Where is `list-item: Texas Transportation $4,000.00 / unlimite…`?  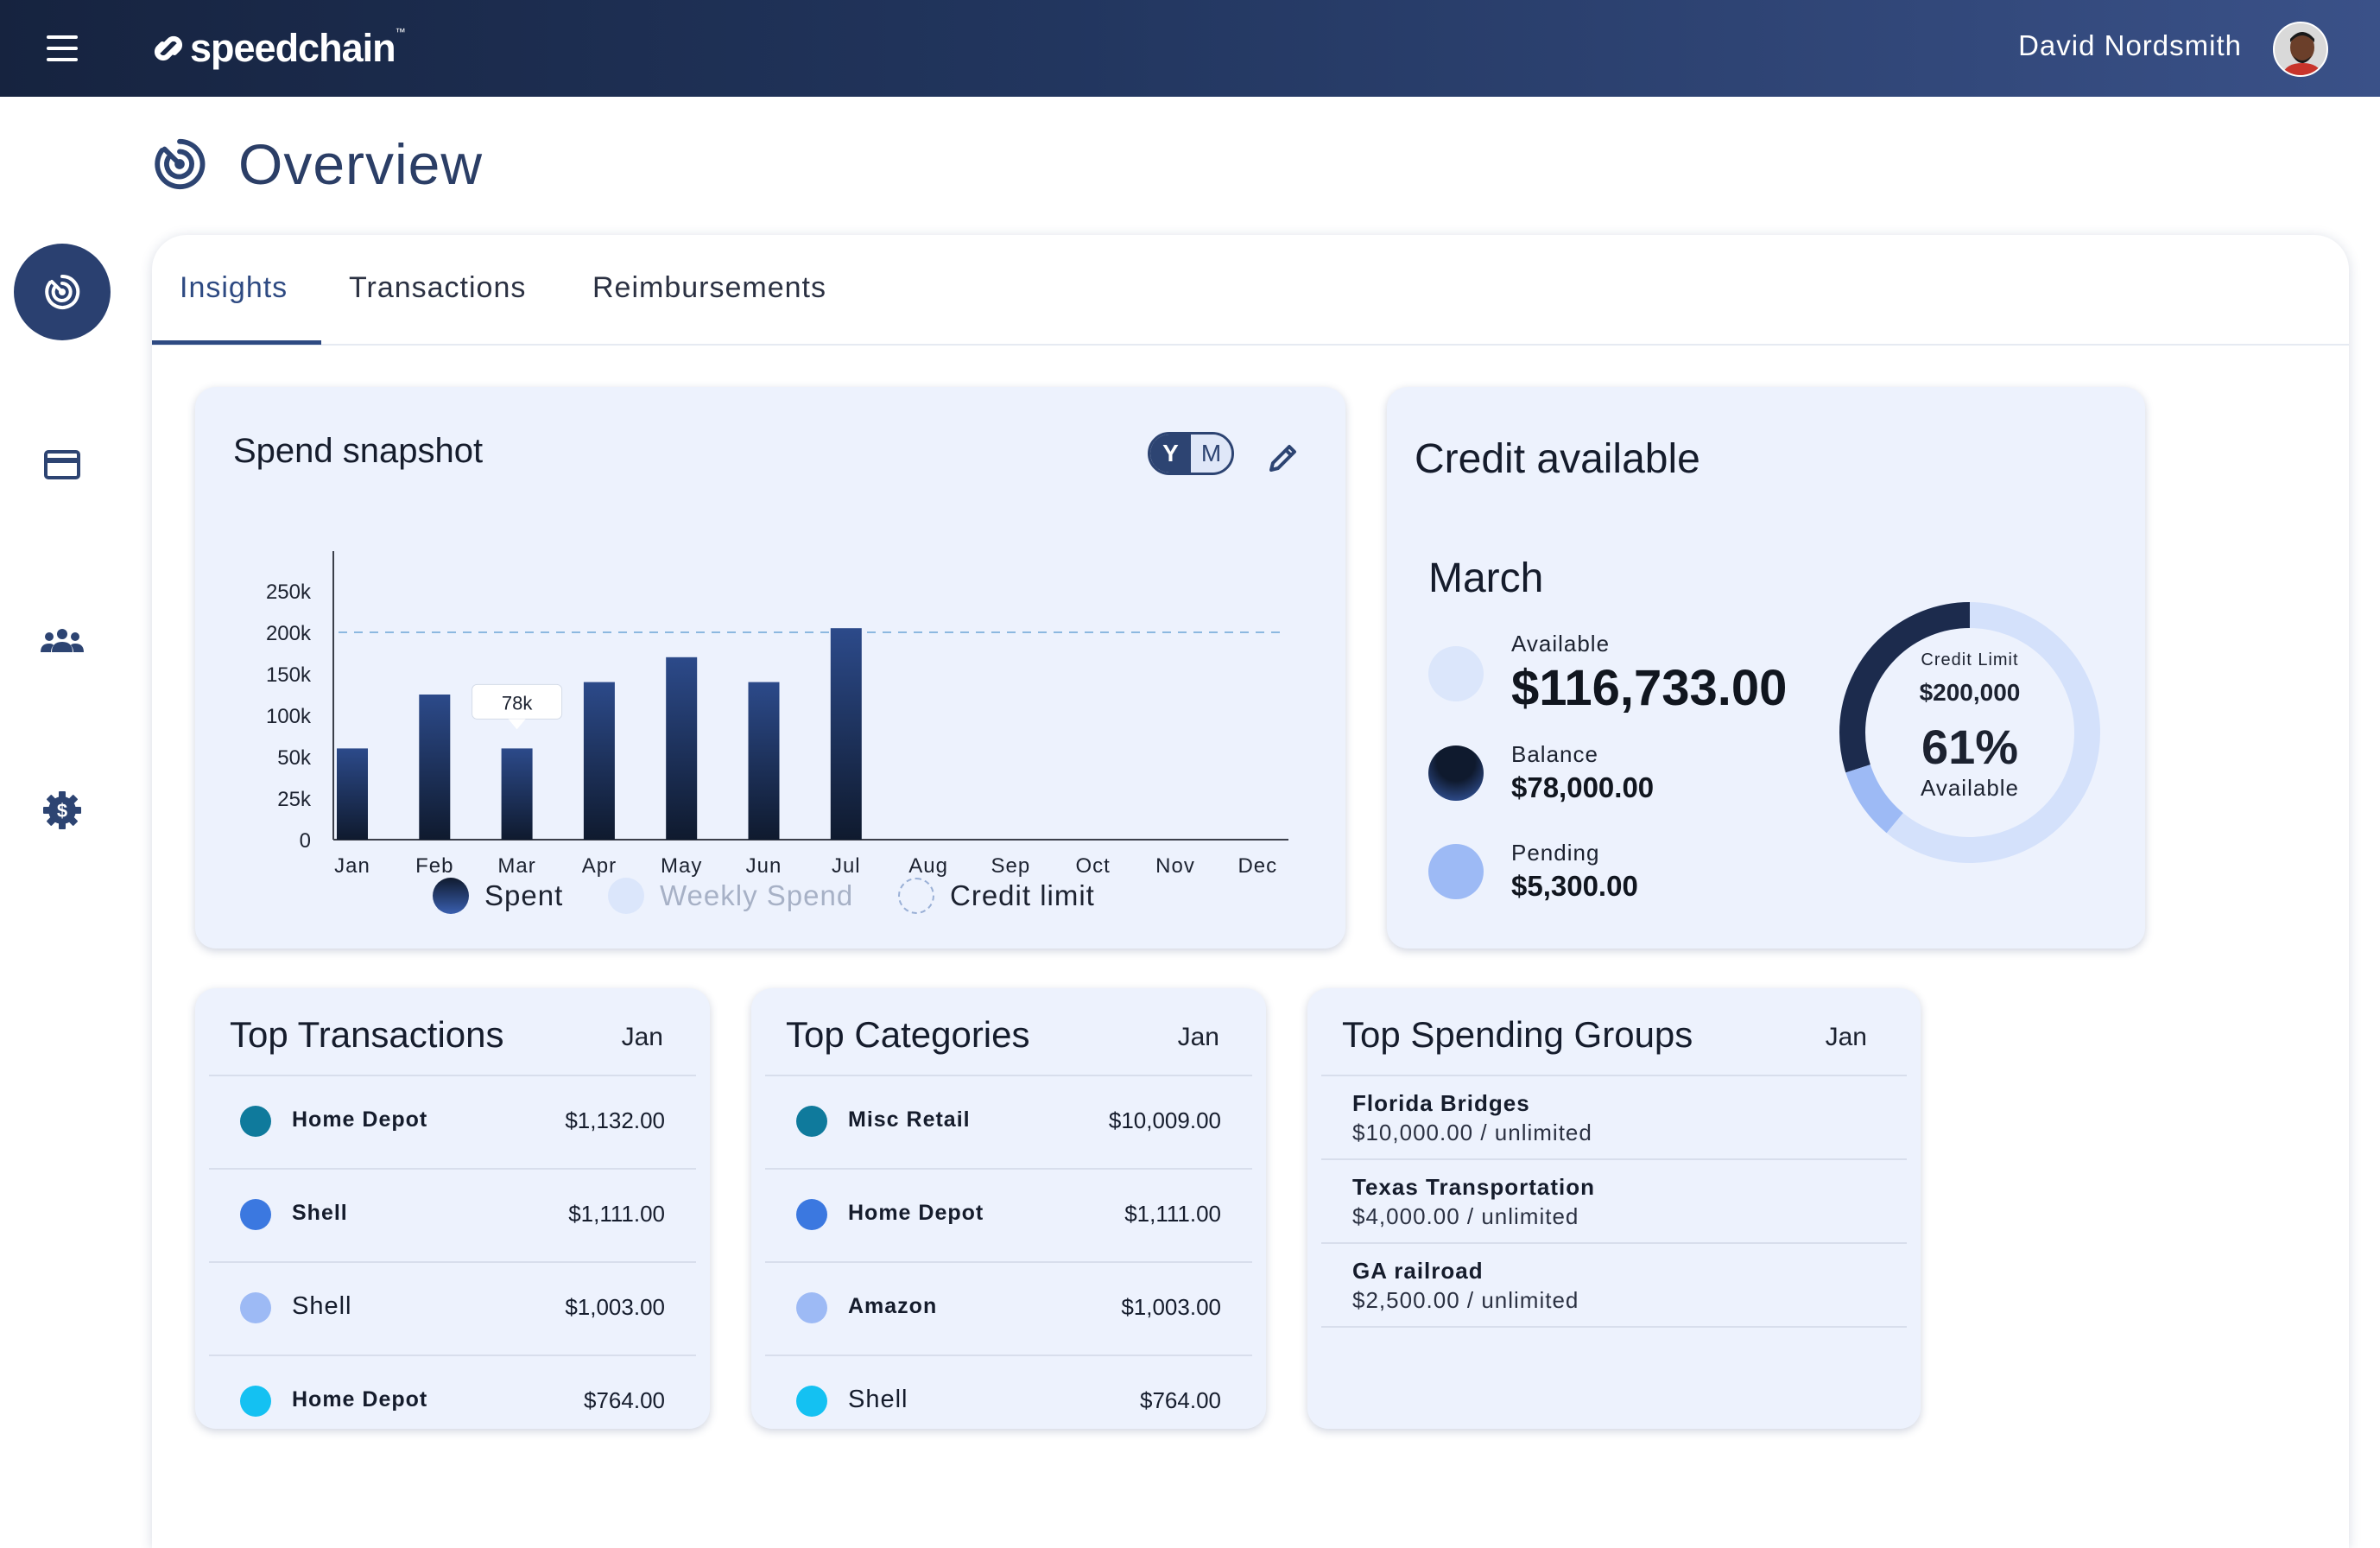 list-item: Texas Transportation $4,000.00 / unlimite… is located at coordinates (1614, 1202).